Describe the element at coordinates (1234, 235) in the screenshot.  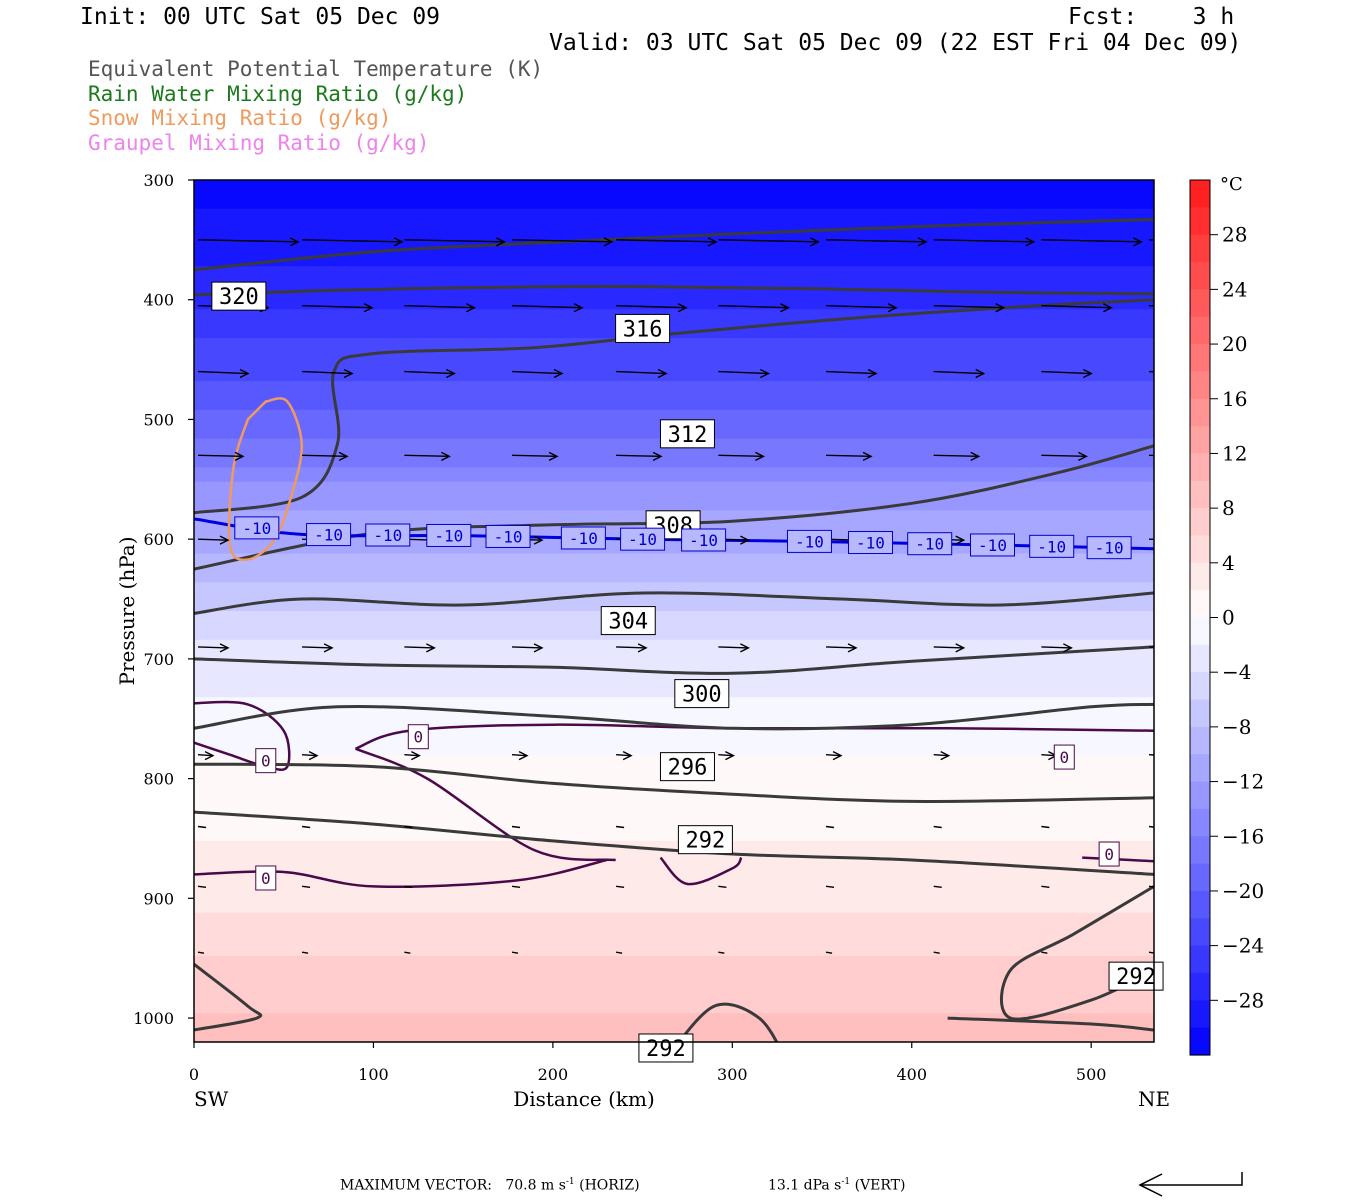
I see `colorbar-tick-label: 28` at that location.